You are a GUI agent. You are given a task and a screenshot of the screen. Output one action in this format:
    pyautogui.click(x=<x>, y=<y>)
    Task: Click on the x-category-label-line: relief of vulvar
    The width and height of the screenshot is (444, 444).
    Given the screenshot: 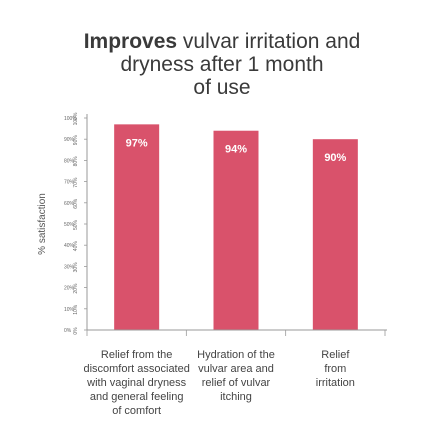 What is the action you would take?
    pyautogui.click(x=236, y=383)
    